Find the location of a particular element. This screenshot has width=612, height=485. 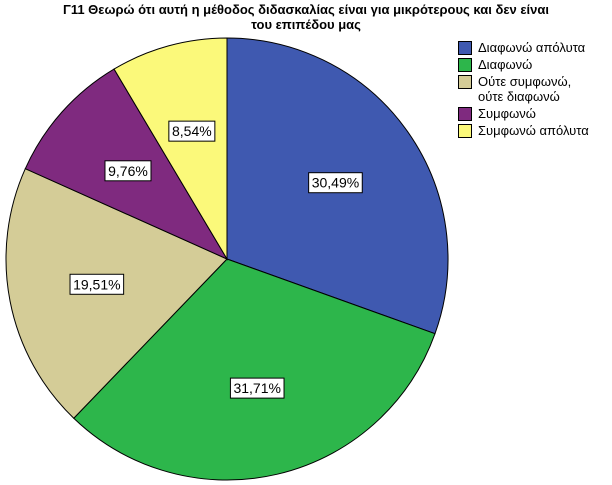

legend-item-4: Συμφωνώ is located at coordinates (523, 113).